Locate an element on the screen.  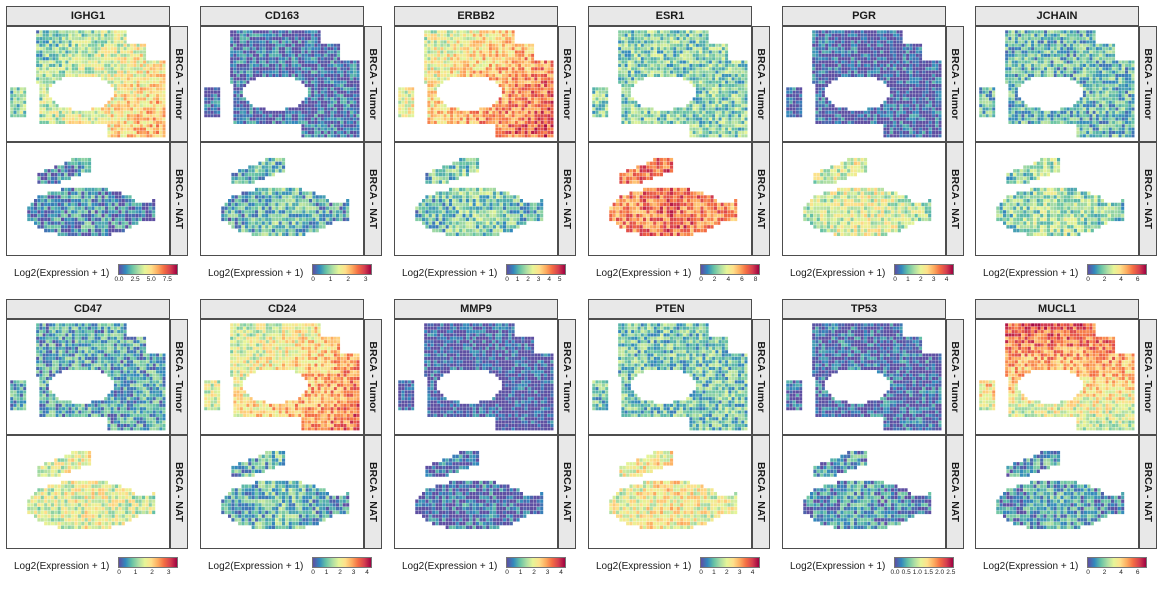
legend-tick: 5 is located at coordinates (559, 279).